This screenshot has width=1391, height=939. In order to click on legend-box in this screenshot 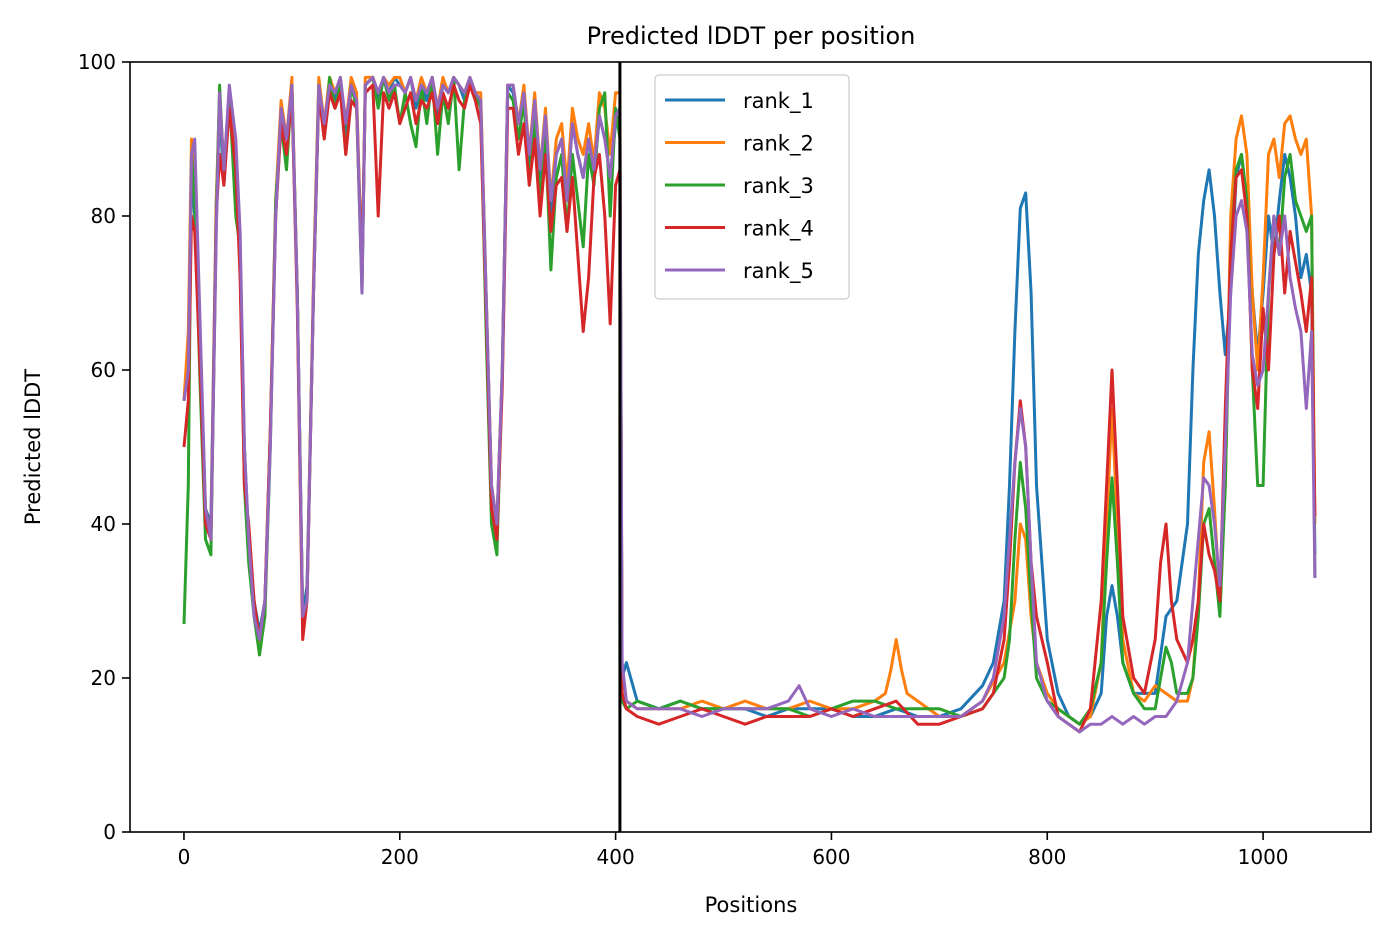, I will do `click(752, 187)`.